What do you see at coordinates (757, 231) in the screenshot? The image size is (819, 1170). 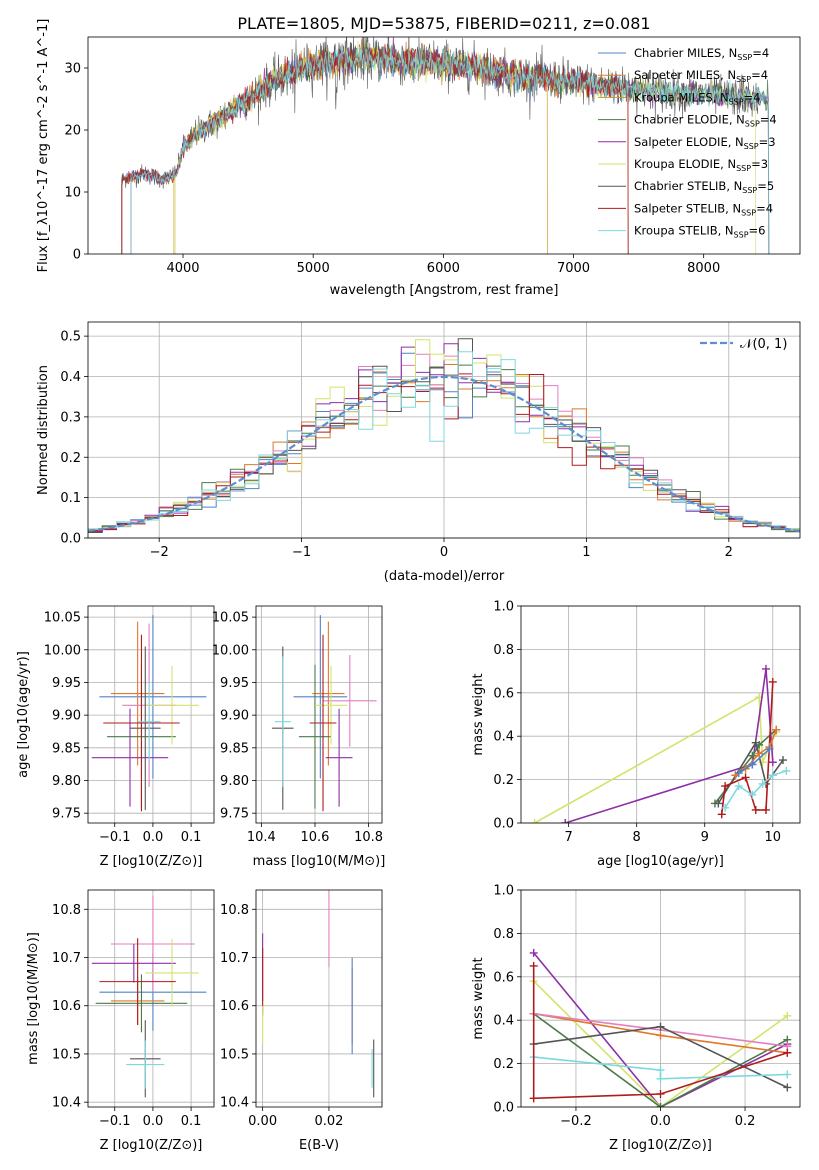 I see `legend-label-tail: =6` at bounding box center [757, 231].